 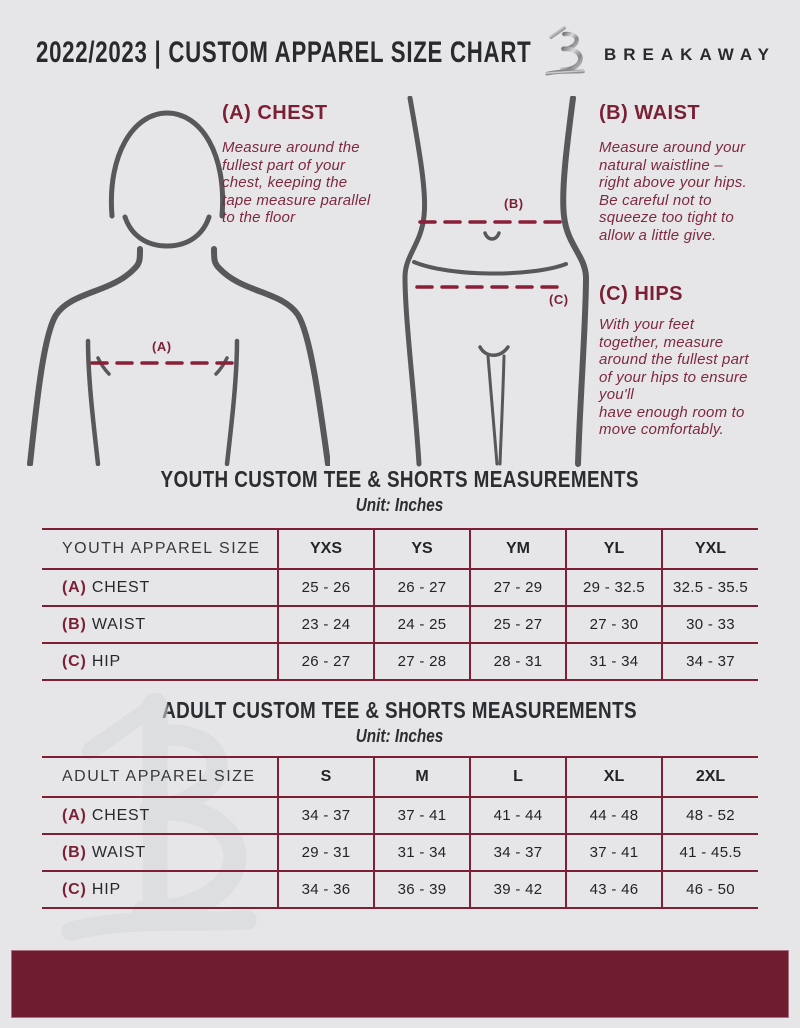 What do you see at coordinates (400, 710) in the screenshot?
I see `adult-section-title: ADULT CUSTOM TEE & SHORTS MEASUREMENTS` at bounding box center [400, 710].